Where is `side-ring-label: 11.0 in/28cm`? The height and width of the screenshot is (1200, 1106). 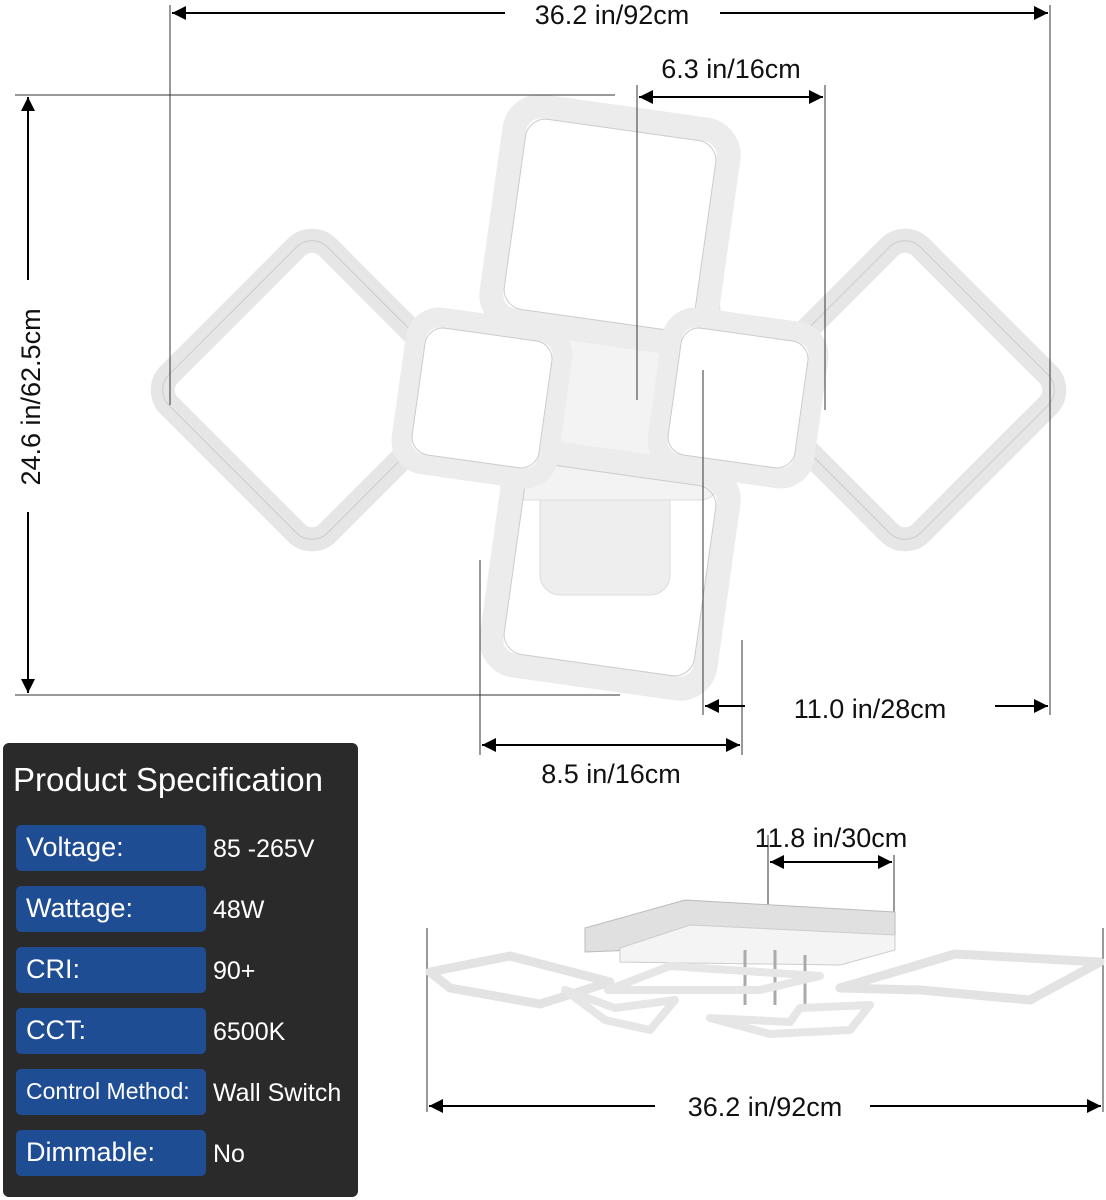
side-ring-label: 11.0 in/28cm is located at coordinates (870, 709).